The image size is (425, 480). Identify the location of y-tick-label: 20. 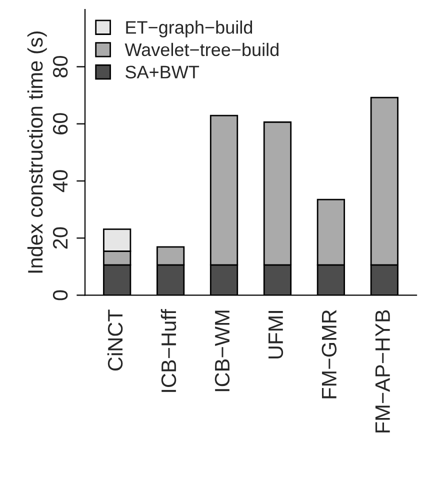
(60, 238).